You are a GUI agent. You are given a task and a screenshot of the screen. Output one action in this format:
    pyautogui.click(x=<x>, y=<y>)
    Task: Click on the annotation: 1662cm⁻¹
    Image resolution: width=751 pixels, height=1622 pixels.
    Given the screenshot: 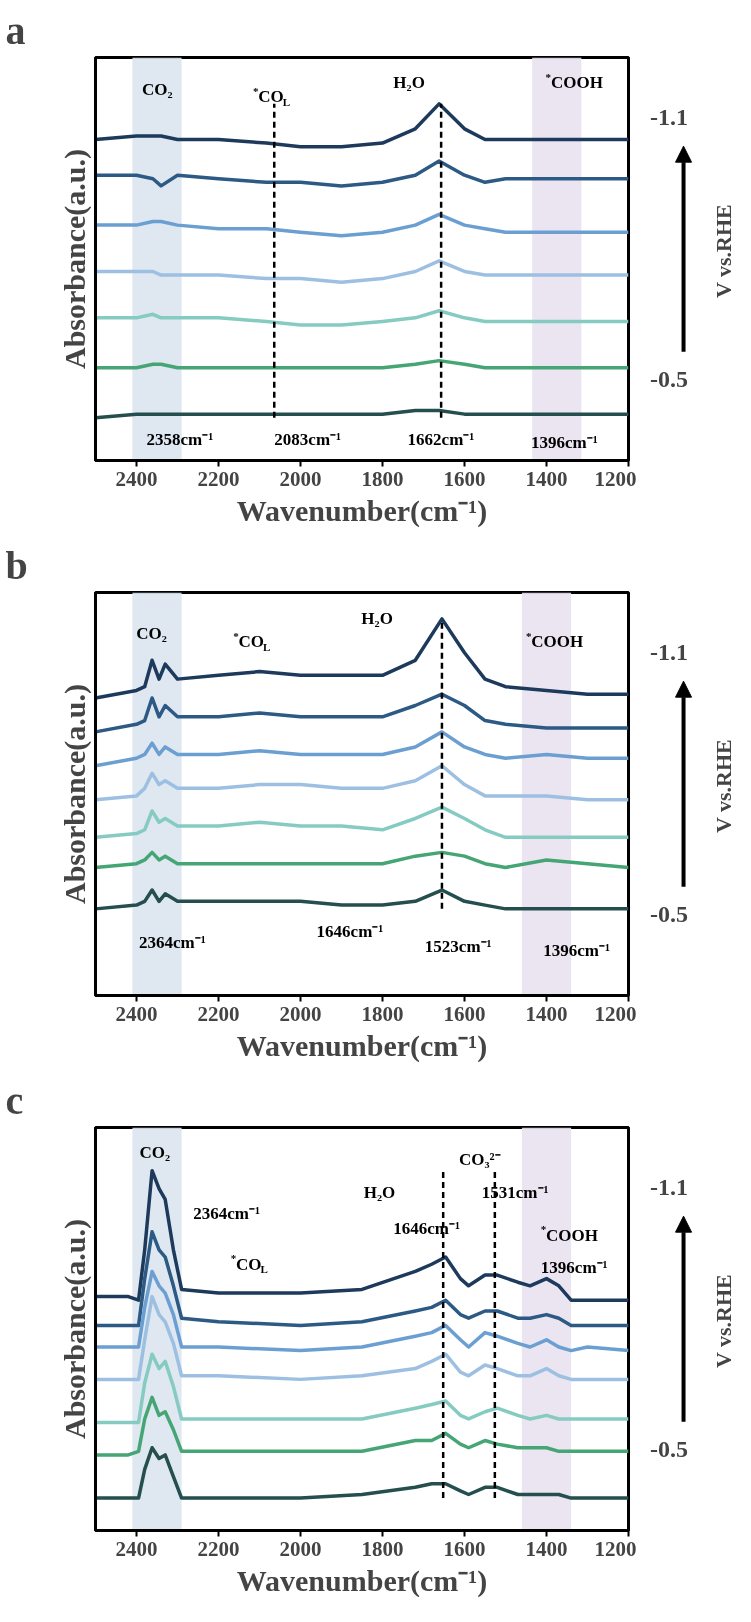 What is the action you would take?
    pyautogui.click(x=441, y=439)
    